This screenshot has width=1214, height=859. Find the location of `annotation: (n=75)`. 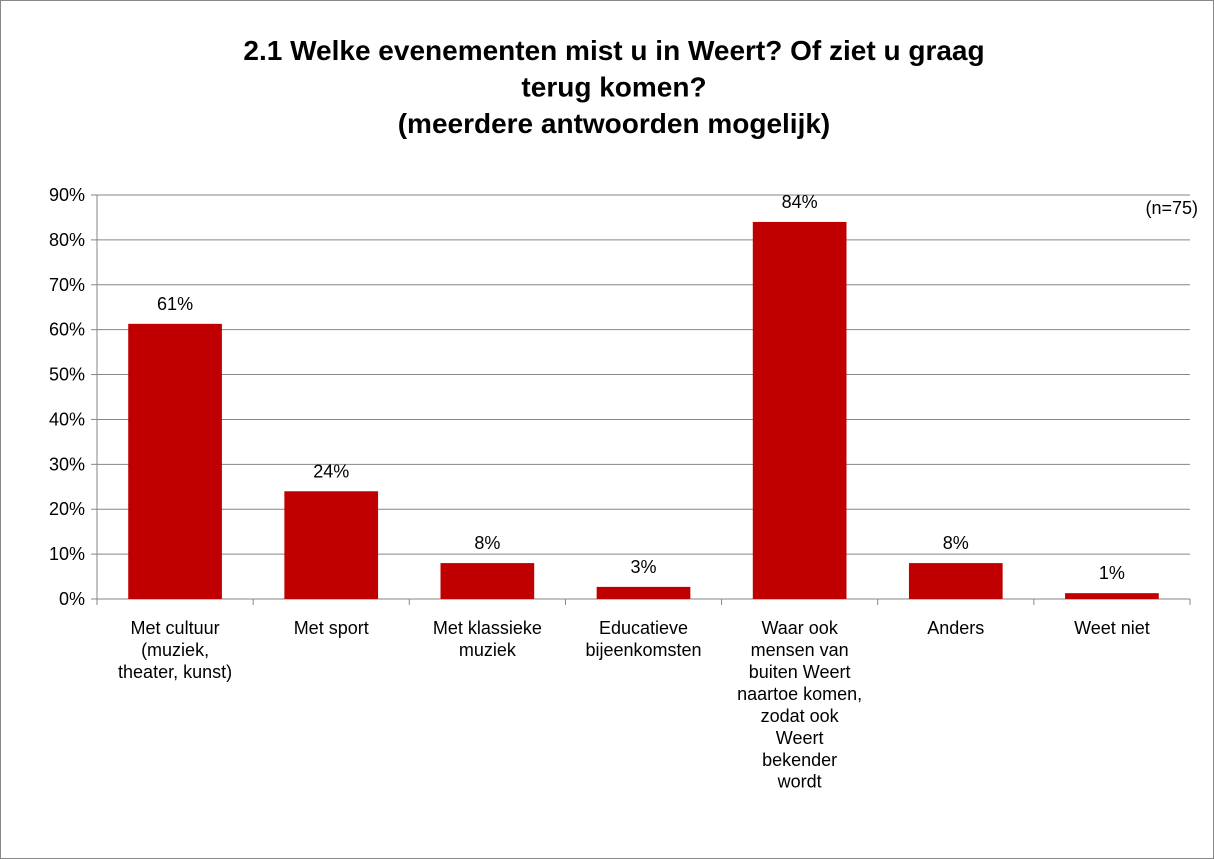

annotation: (n=75) is located at coordinates (1171, 208).